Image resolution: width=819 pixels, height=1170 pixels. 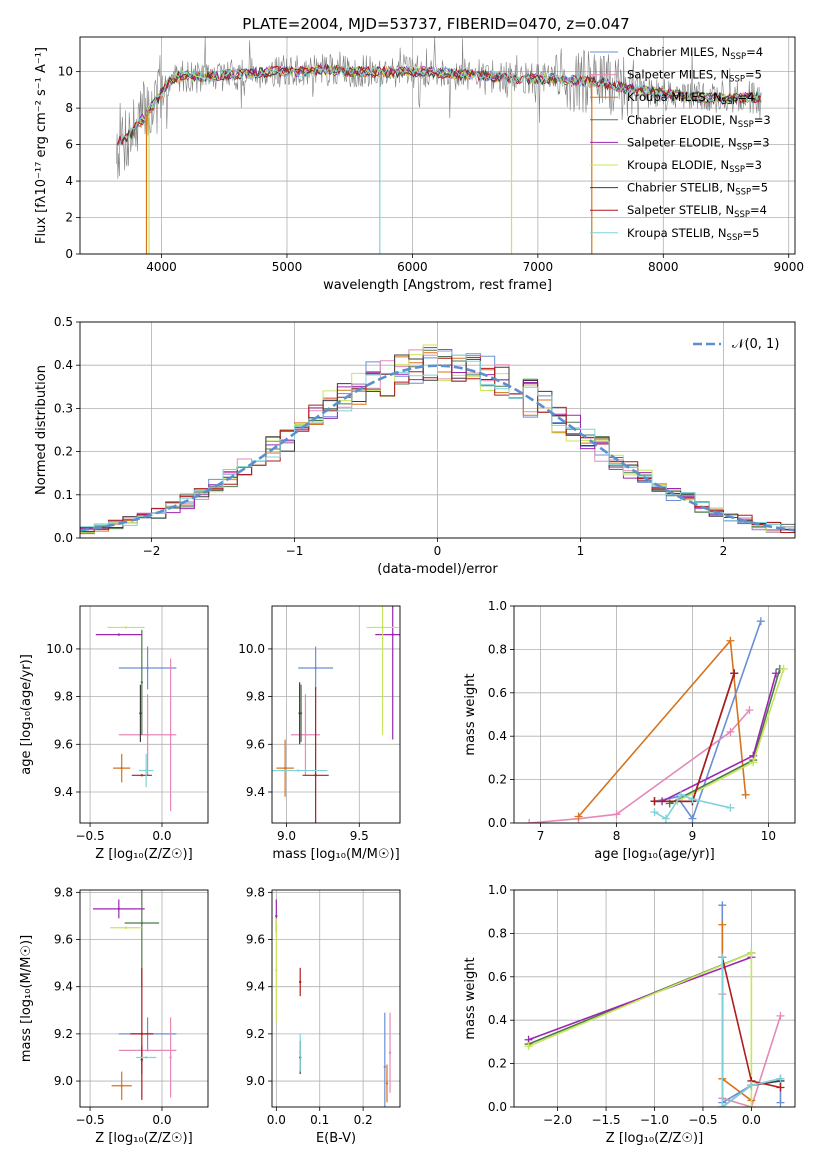 I want to click on x-tick-label: 4000, so click(x=161, y=267).